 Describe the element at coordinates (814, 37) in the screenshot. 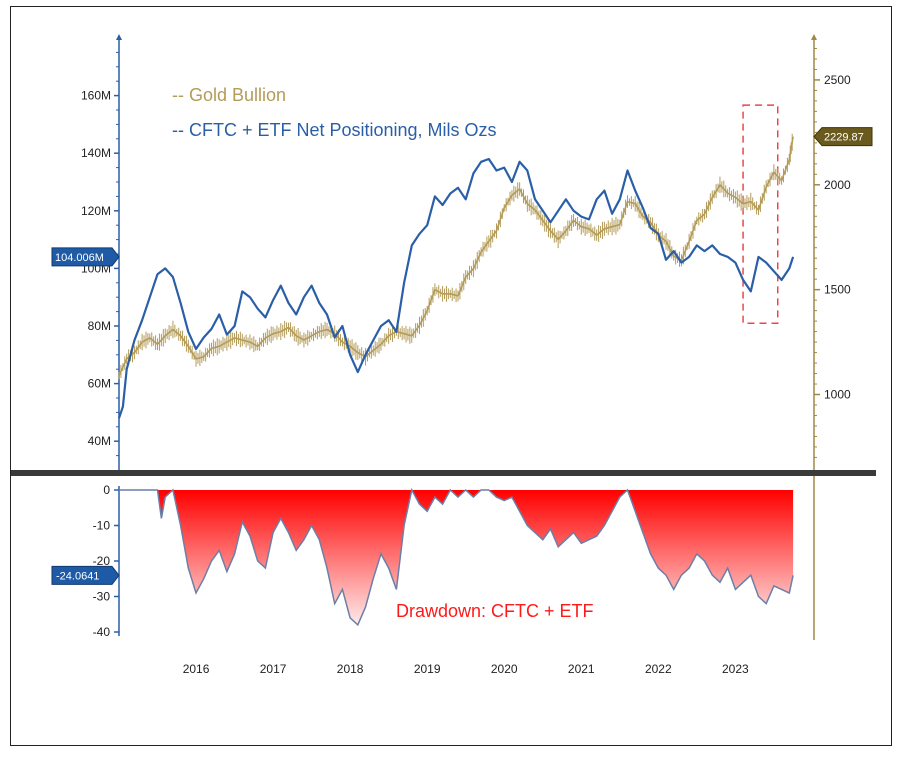

I see `right-axis-arrow-icon` at that location.